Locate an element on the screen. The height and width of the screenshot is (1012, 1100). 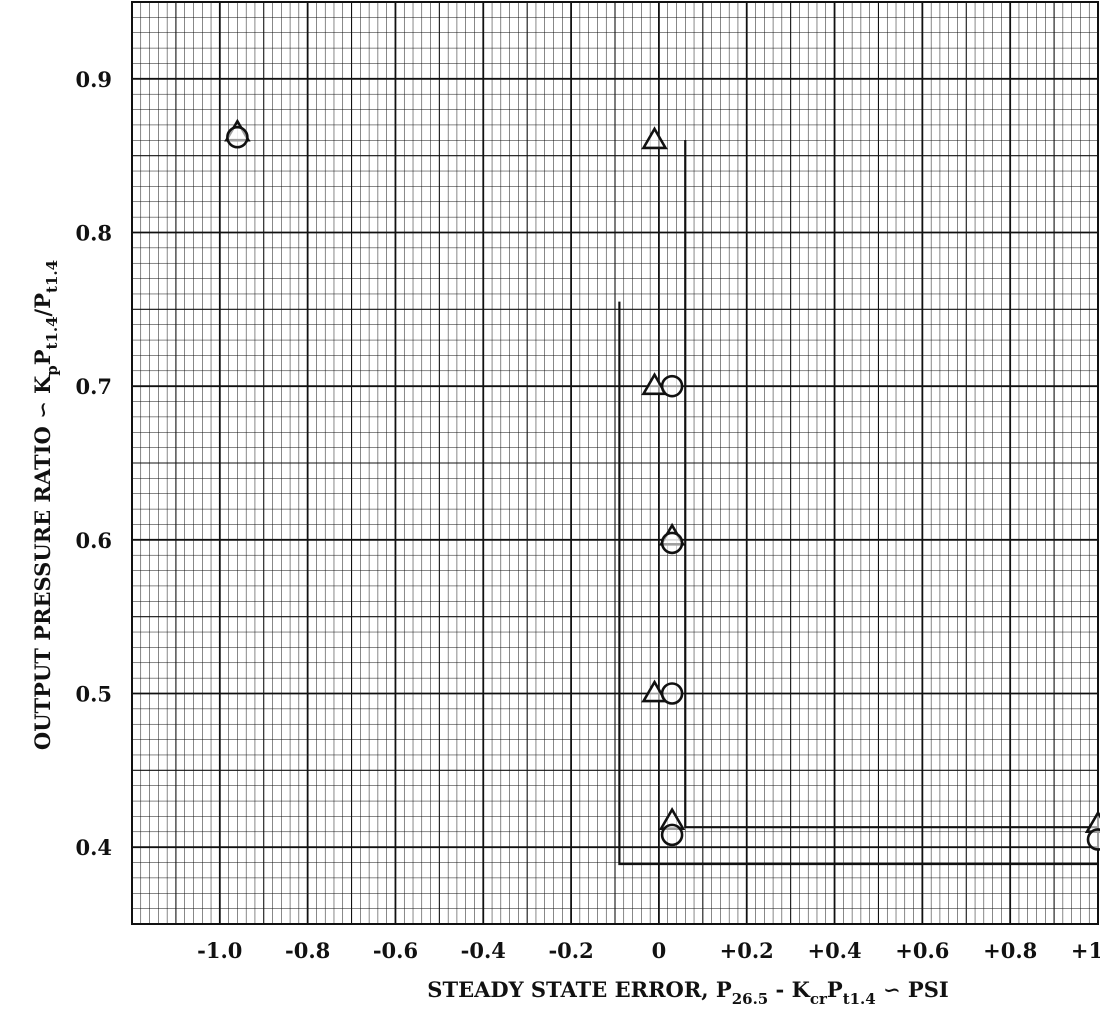
y-axis-label: OUTPUT PRESSURE RATIO ∽ KpPt1.4/Pt1.4 is located at coordinates (45, 505).